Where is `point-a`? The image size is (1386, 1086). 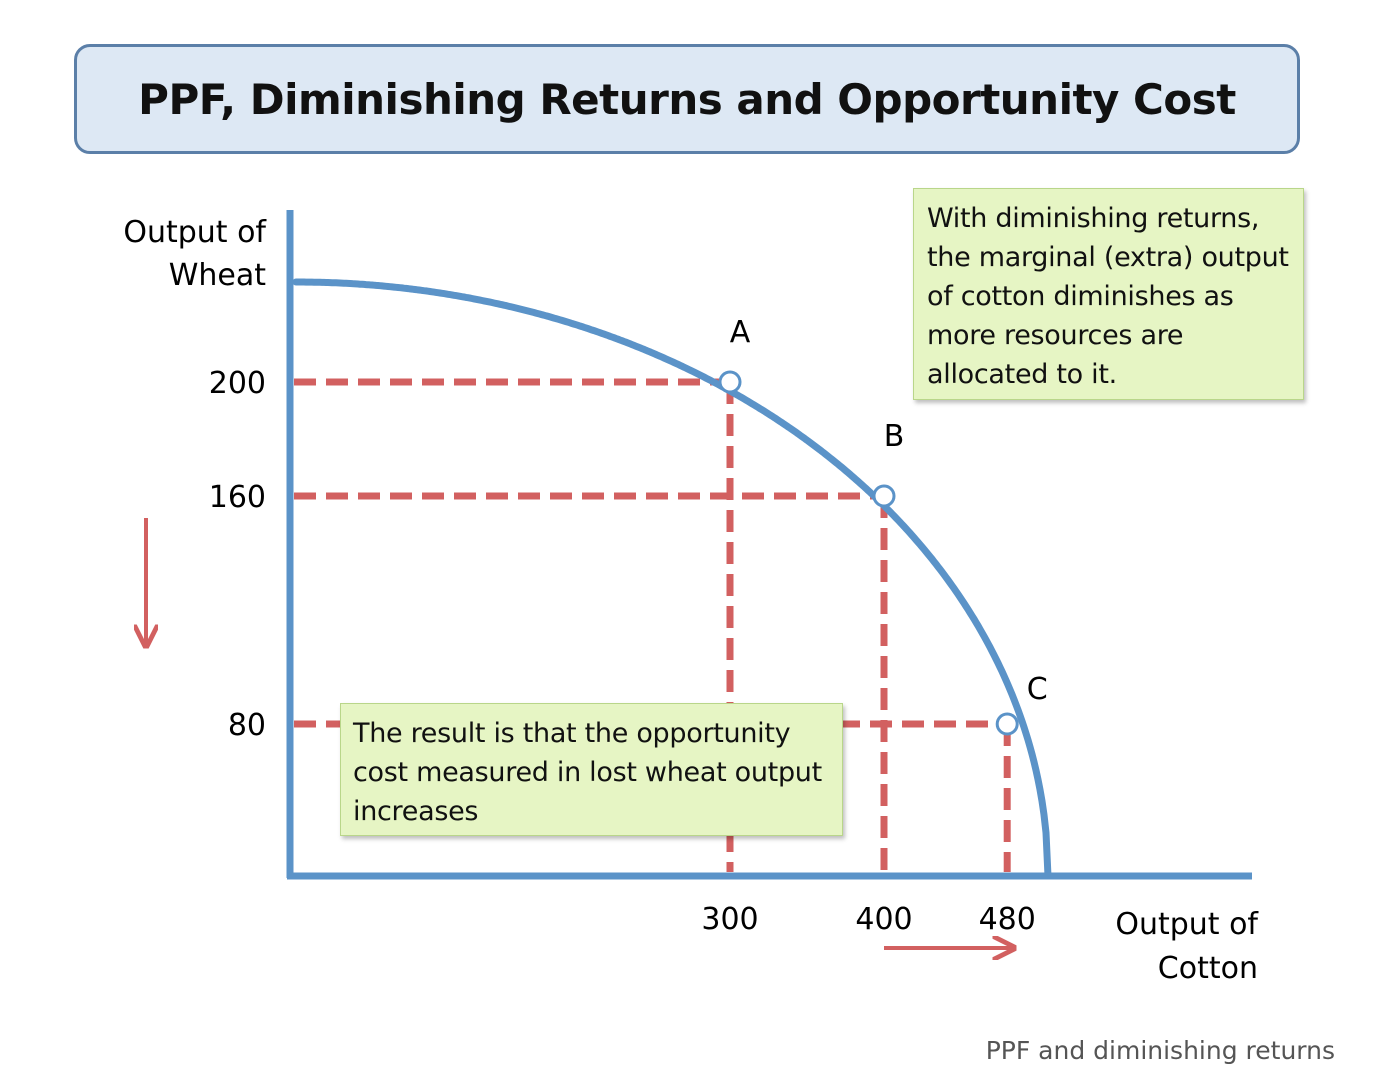 point-a is located at coordinates (730, 382).